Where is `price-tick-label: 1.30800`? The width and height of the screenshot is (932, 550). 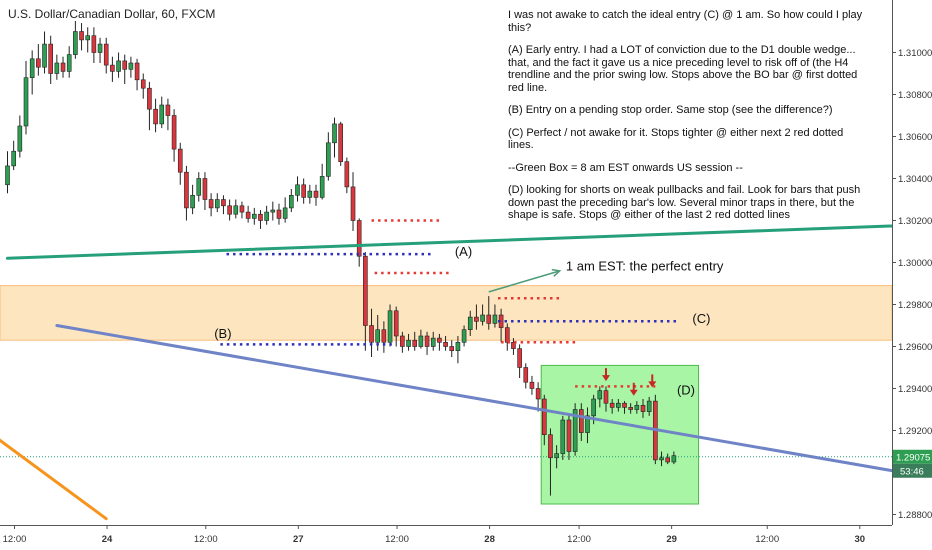
price-tick-label: 1.30800 is located at coordinates (915, 95).